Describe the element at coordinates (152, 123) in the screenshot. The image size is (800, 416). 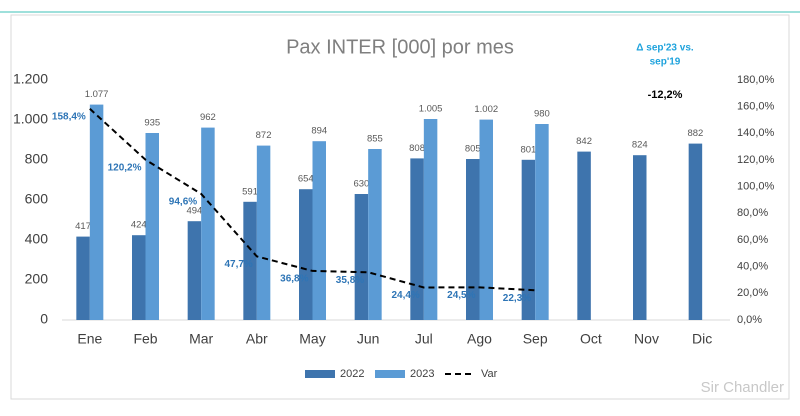
I see `data-label: 935` at that location.